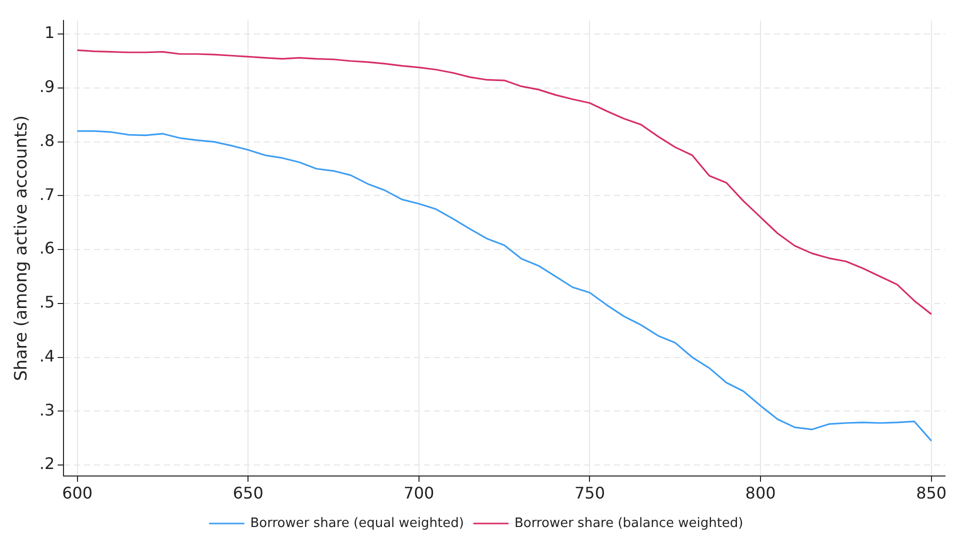 The width and height of the screenshot is (967, 548). Describe the element at coordinates (47, 140) in the screenshot. I see `y-tick-label: .8` at that location.